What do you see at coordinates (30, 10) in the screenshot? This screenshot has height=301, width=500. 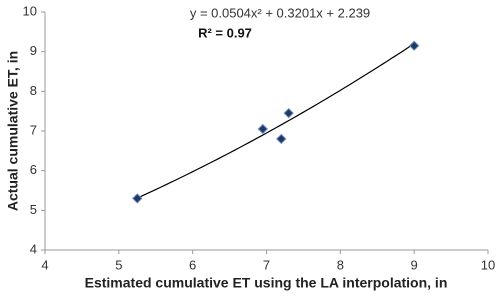 I see `y-tick-label: 10` at bounding box center [30, 10].